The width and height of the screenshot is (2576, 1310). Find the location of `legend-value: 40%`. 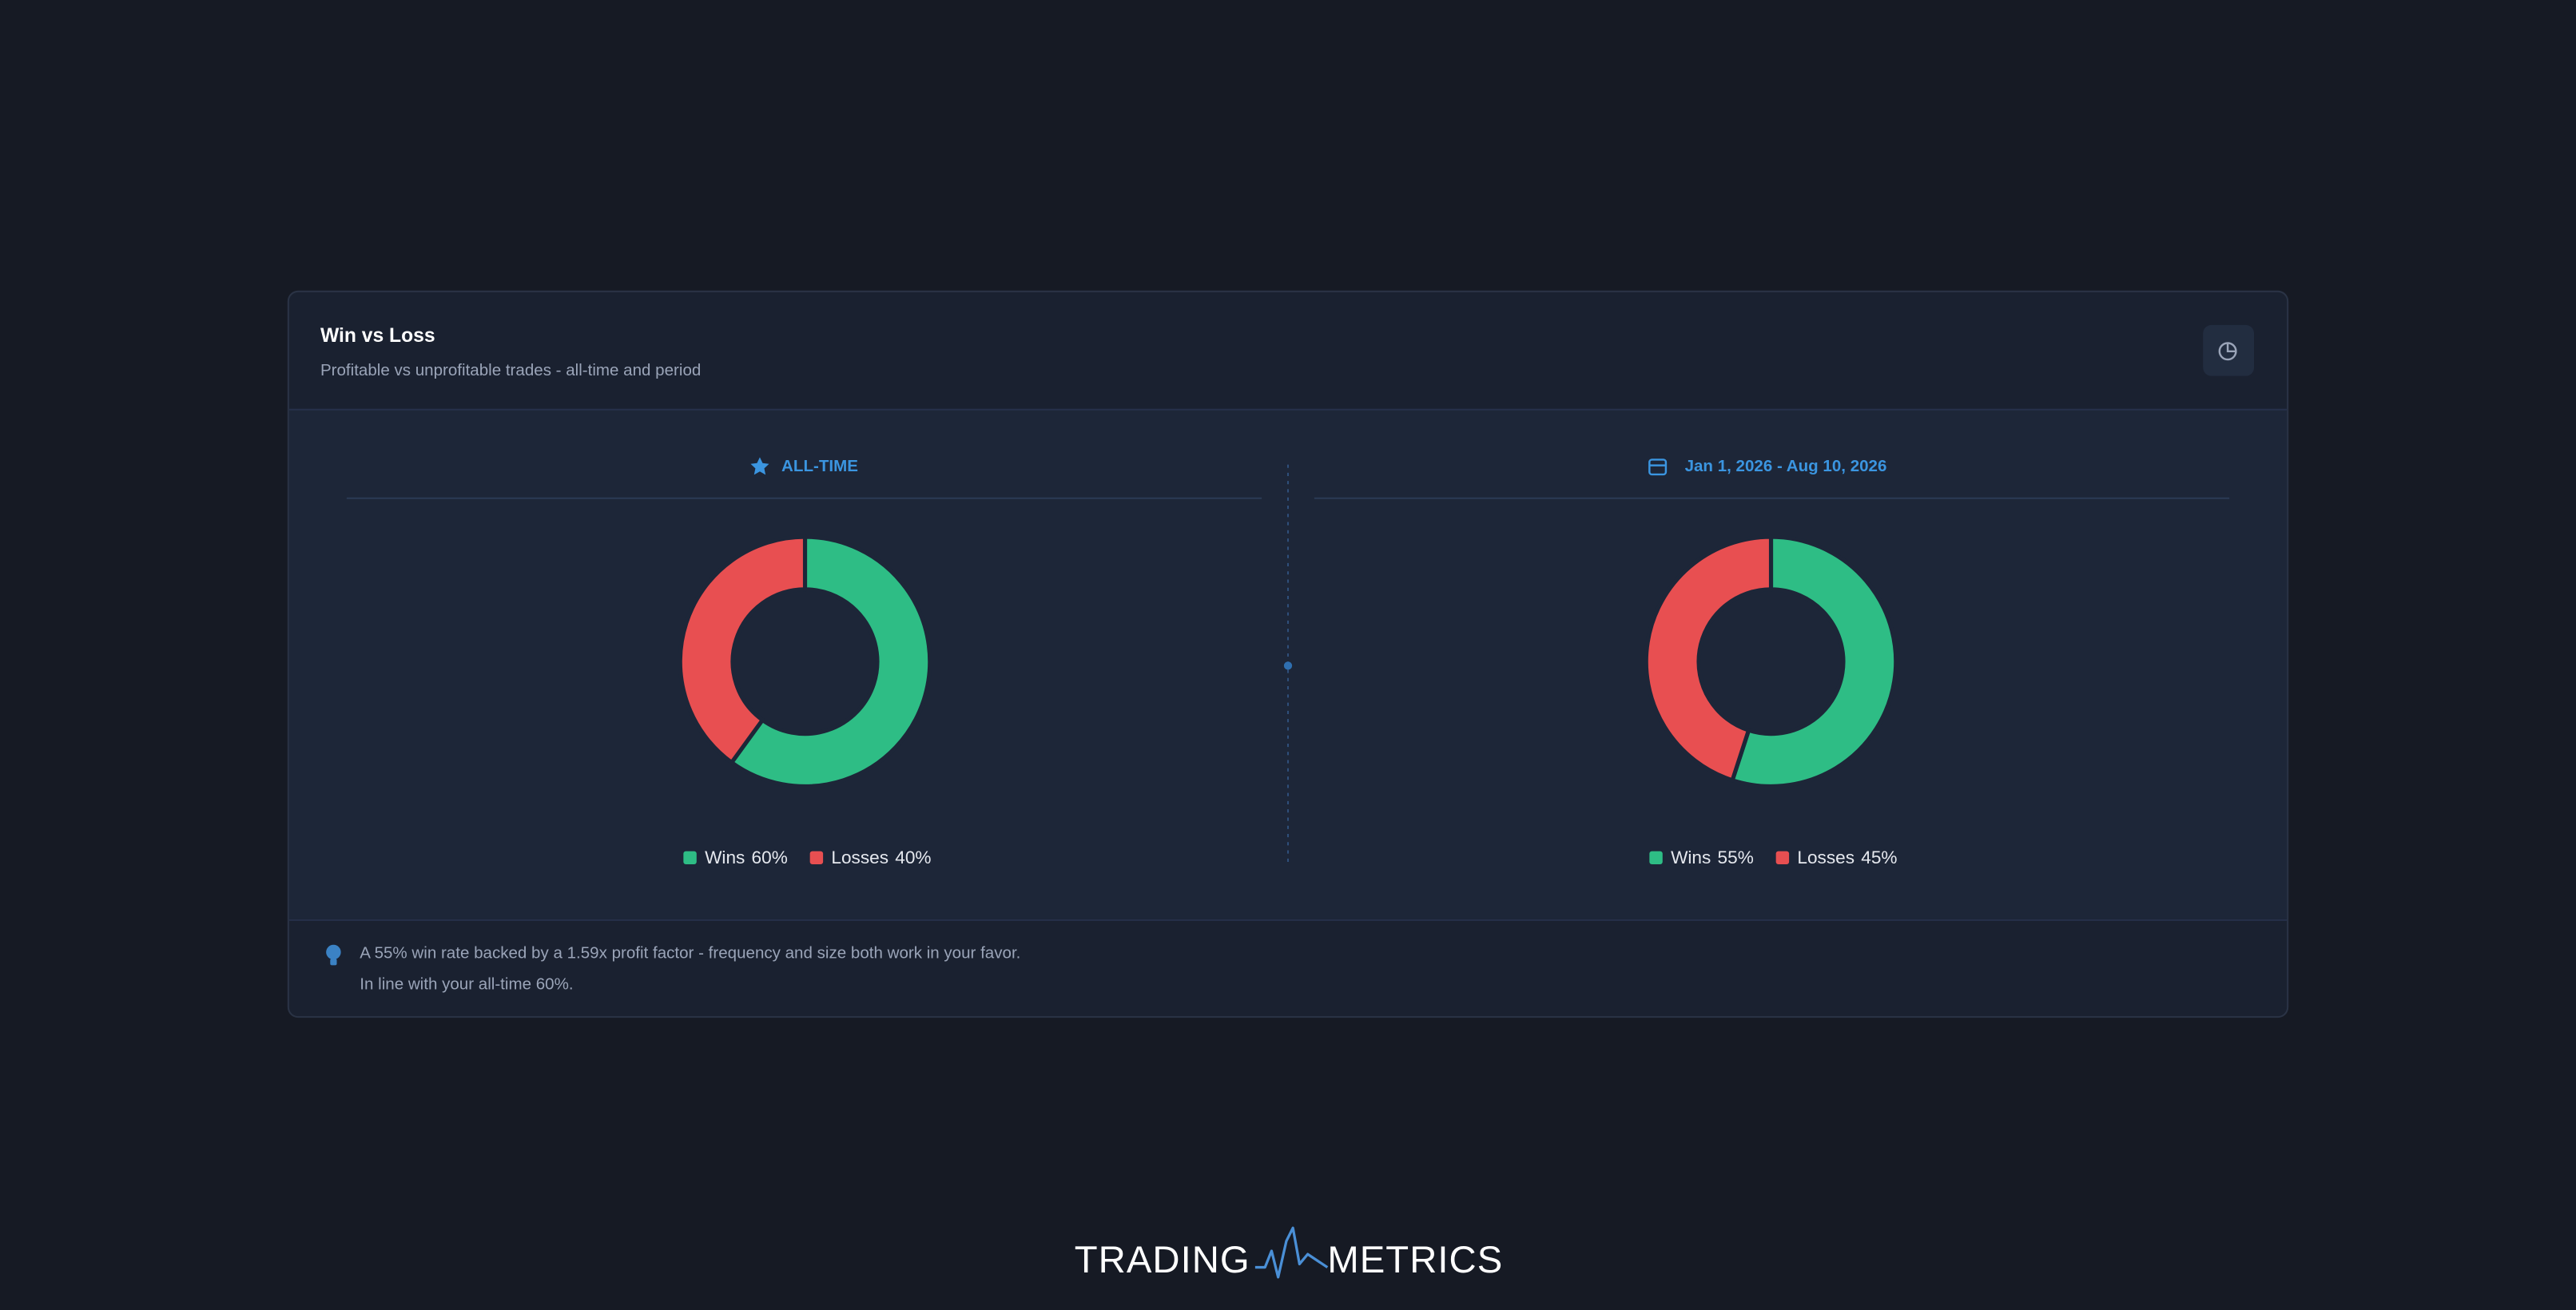

legend-value: 40% is located at coordinates (913, 858).